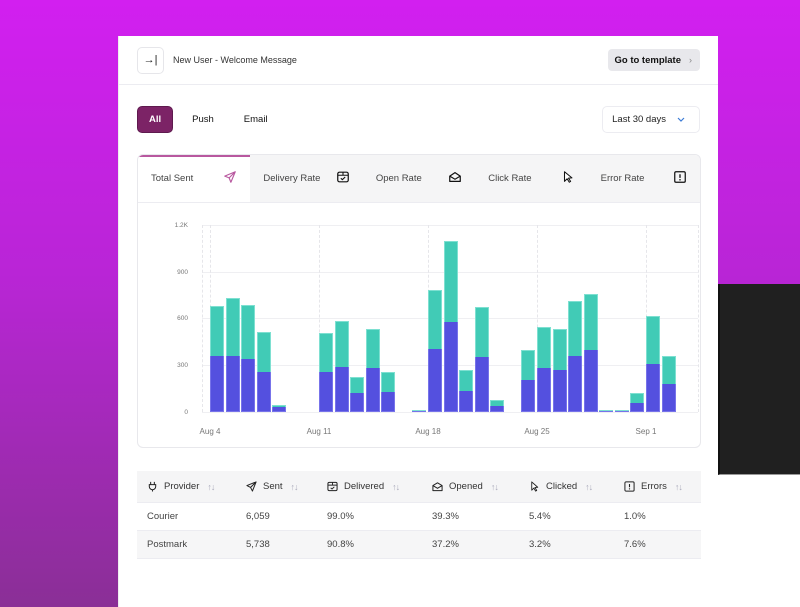  I want to click on tab-delivery-rate: Delivery Rate, so click(306, 178).